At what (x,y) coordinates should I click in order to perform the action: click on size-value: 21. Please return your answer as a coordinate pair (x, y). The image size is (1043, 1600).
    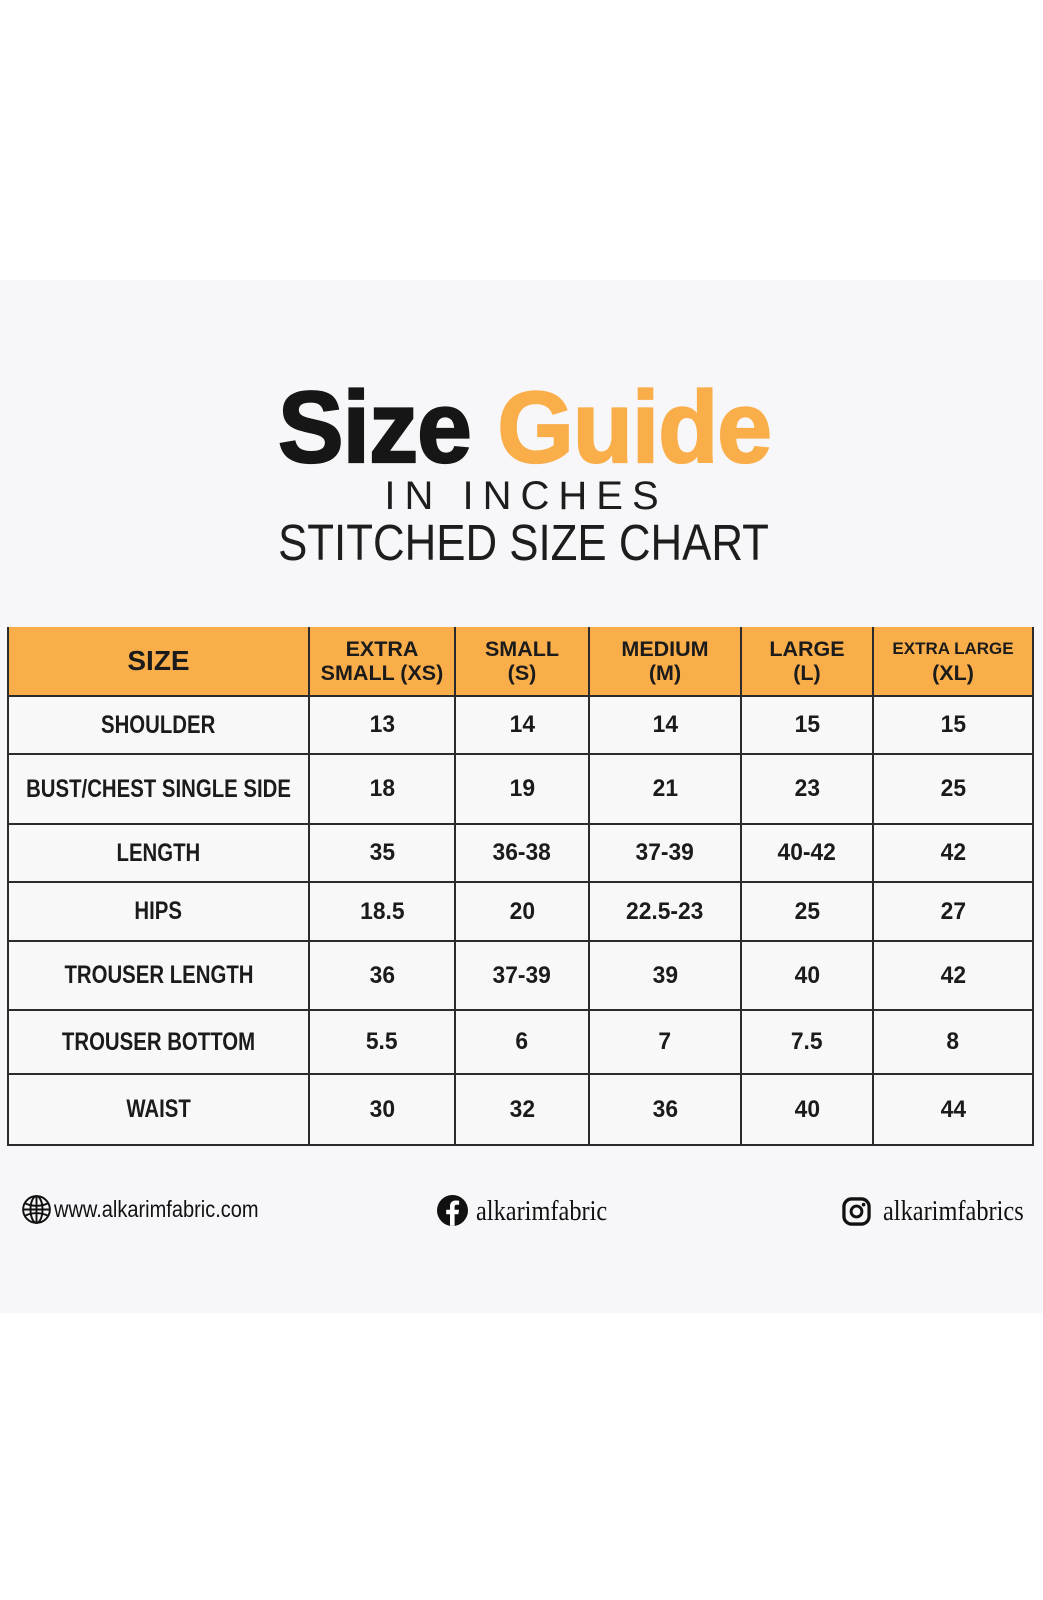
    Looking at the image, I should click on (665, 788).